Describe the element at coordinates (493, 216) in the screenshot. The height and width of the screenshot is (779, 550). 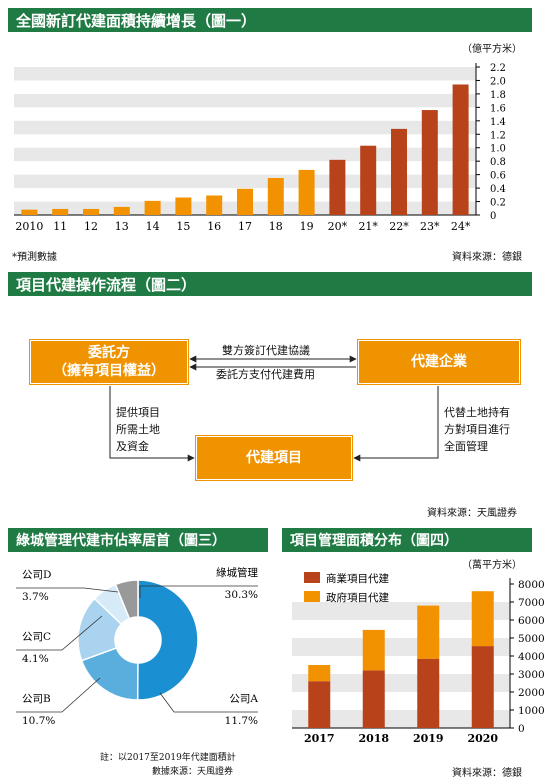
I see `chart1-y-tick-label: 0` at that location.